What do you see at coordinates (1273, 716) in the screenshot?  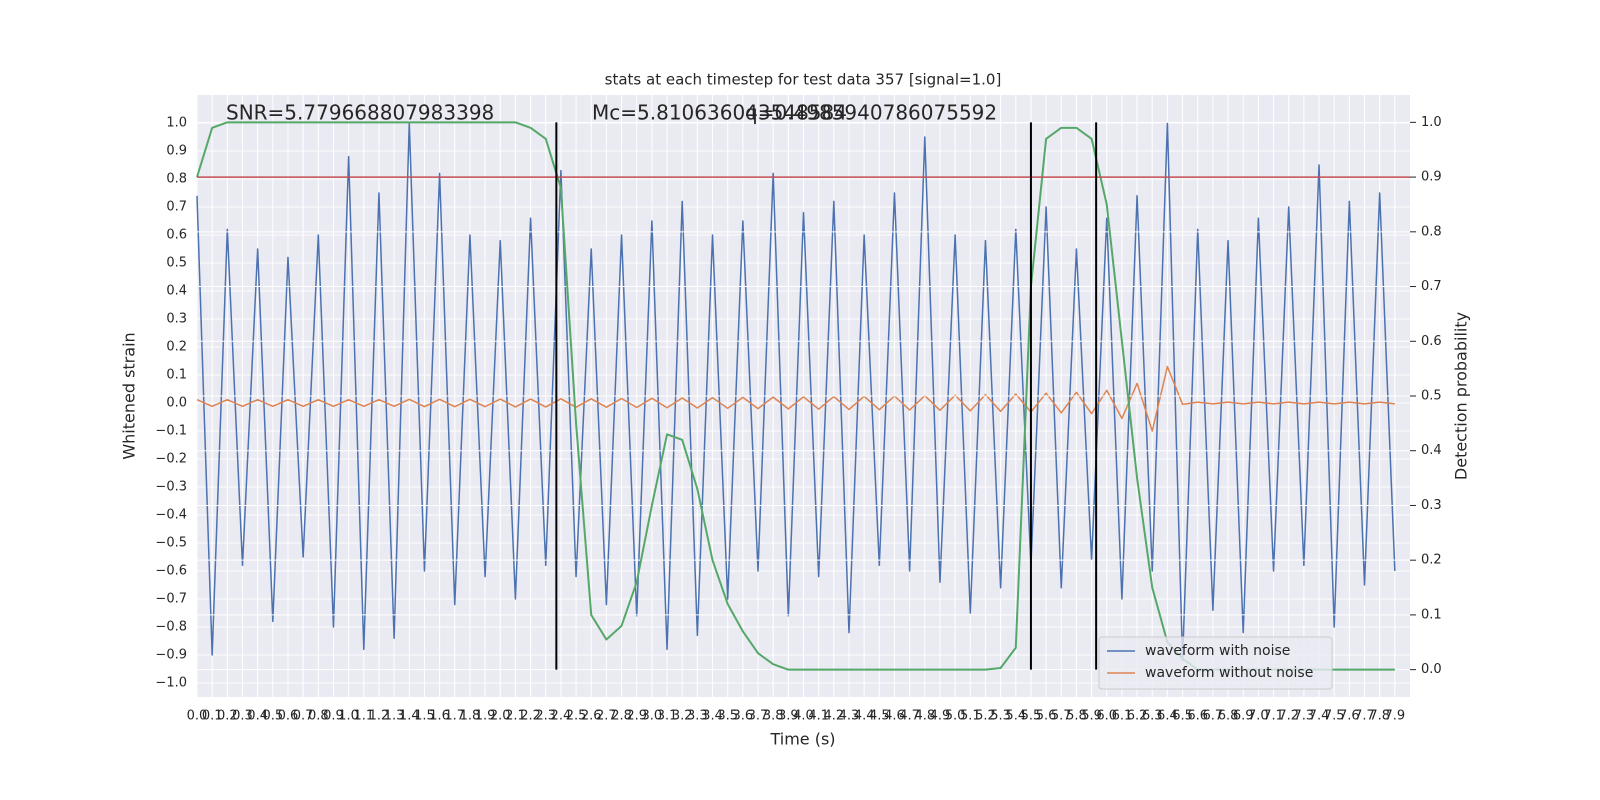 I see `x-tick-label: 7.1` at bounding box center [1273, 716].